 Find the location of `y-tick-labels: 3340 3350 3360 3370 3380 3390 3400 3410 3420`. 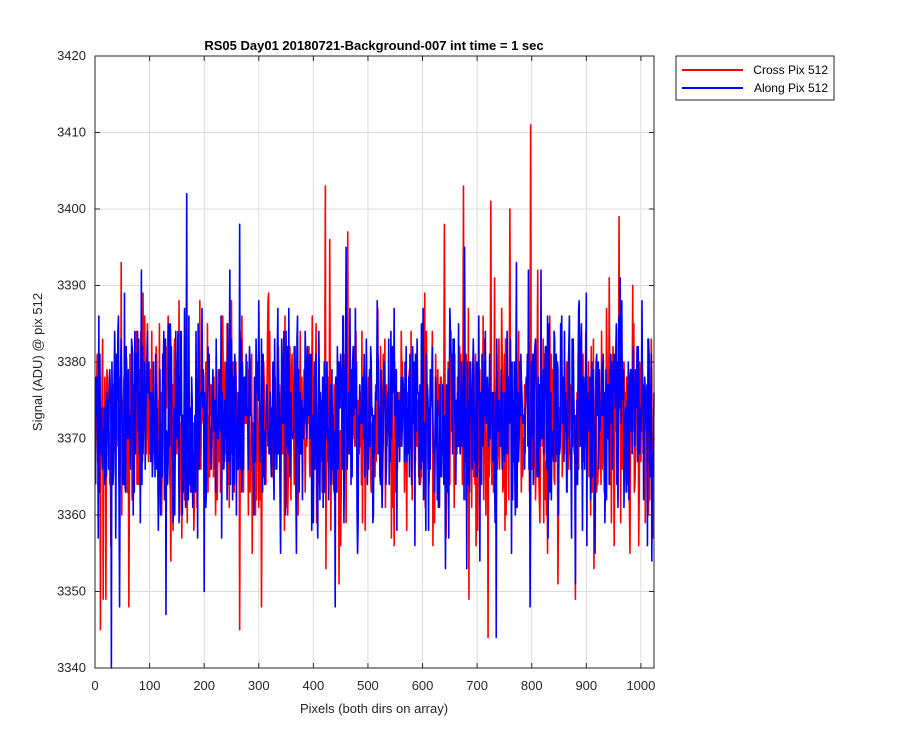

y-tick-labels: 3340 3350 3360 3370 3380 3390 3400 3410 3420 is located at coordinates (71, 361).